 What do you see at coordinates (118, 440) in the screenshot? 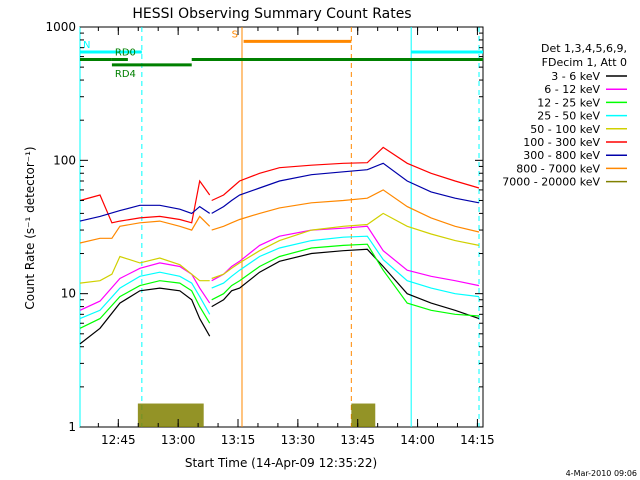
I see `x-tick-label: 12:45` at bounding box center [118, 440].